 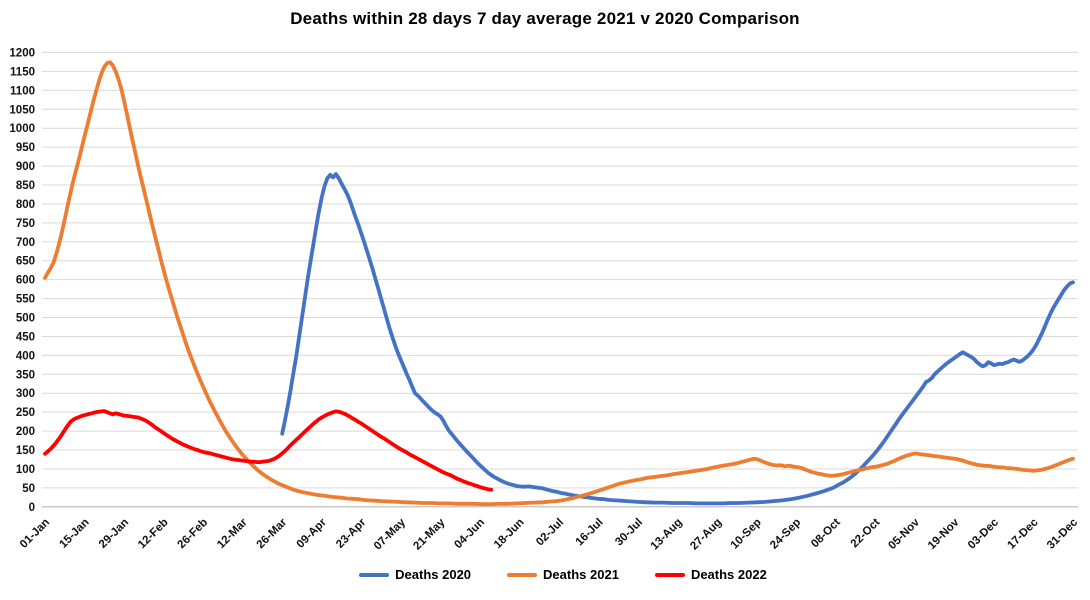 What do you see at coordinates (706, 534) in the screenshot?
I see `x-tick-label: 27-Aug` at bounding box center [706, 534].